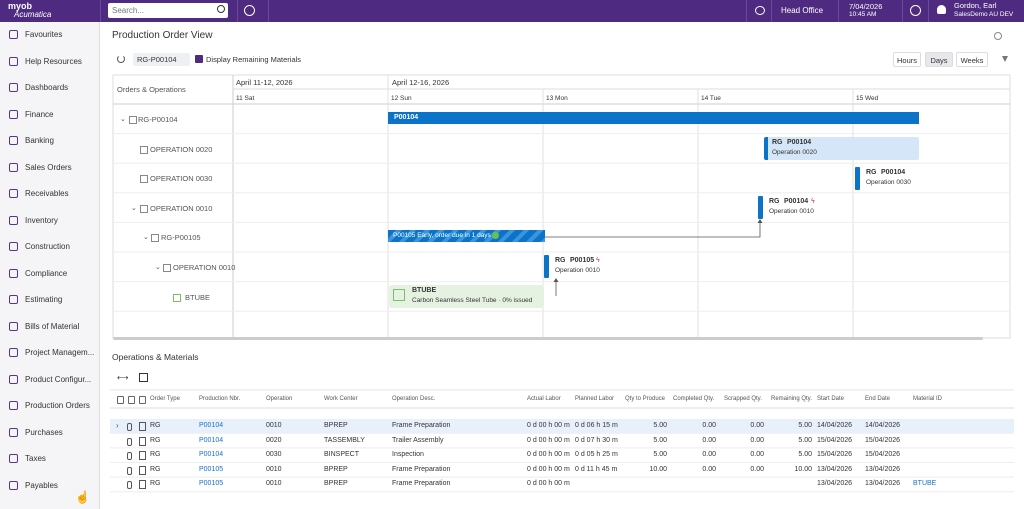 This screenshot has height=509, width=1024. Describe the element at coordinates (198, 297) in the screenshot. I see `tree-label: BTUBE` at that location.